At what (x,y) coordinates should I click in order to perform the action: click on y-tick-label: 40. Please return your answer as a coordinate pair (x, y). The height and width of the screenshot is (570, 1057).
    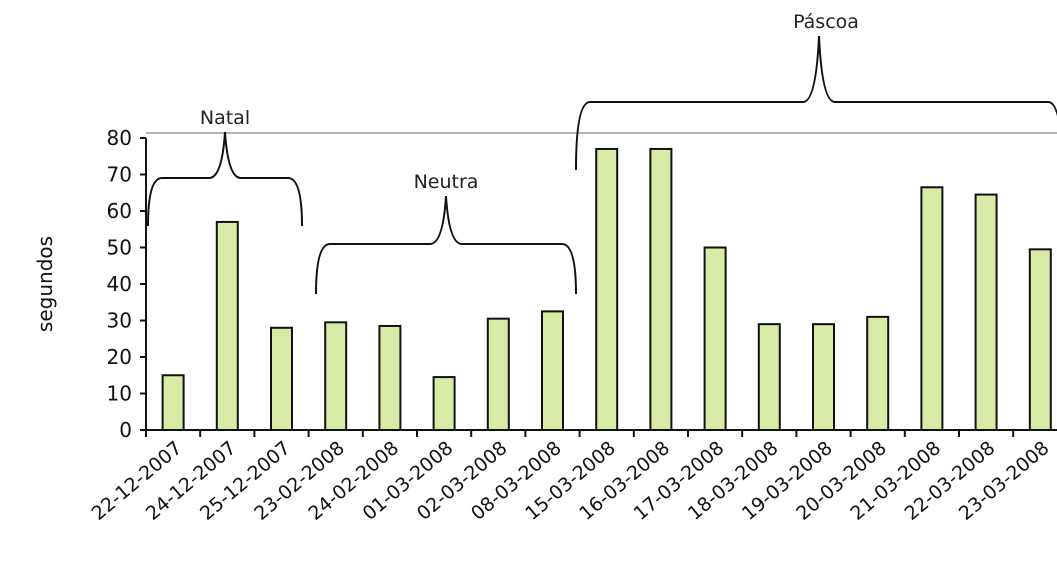
    Looking at the image, I should click on (119, 284).